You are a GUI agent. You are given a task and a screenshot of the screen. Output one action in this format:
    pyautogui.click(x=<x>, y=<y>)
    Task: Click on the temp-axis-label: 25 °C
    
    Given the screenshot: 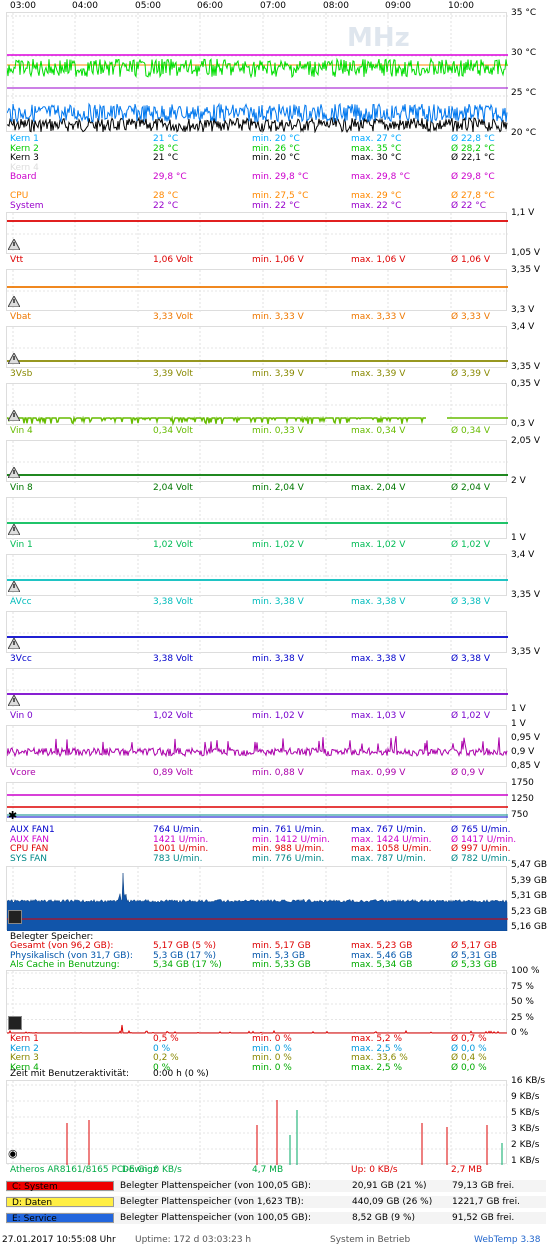 What is the action you would take?
    pyautogui.click(x=524, y=93)
    